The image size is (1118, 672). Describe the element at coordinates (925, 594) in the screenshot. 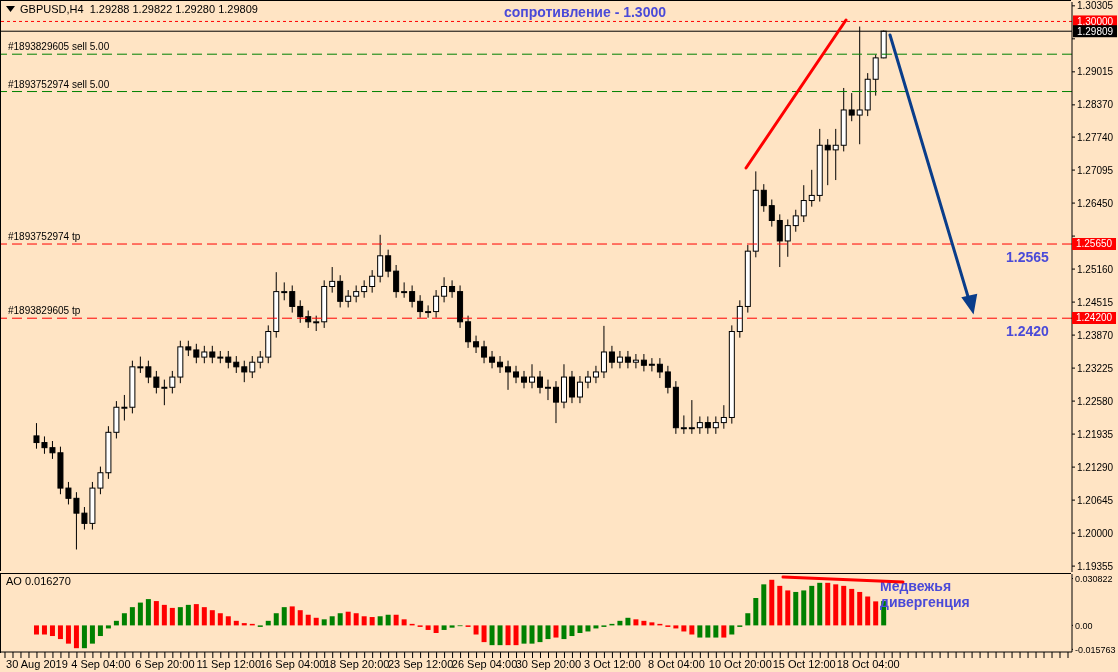

I see `annotation: Медвежья дивергенция` at that location.